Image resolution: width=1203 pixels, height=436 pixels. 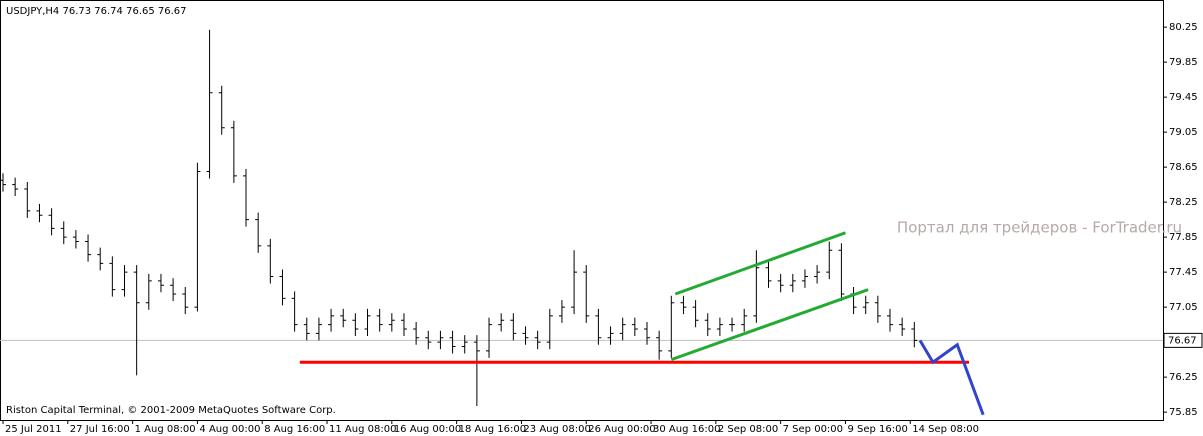 What do you see at coordinates (1183, 377) in the screenshot?
I see `y-tick-label: 76.25` at bounding box center [1183, 377].